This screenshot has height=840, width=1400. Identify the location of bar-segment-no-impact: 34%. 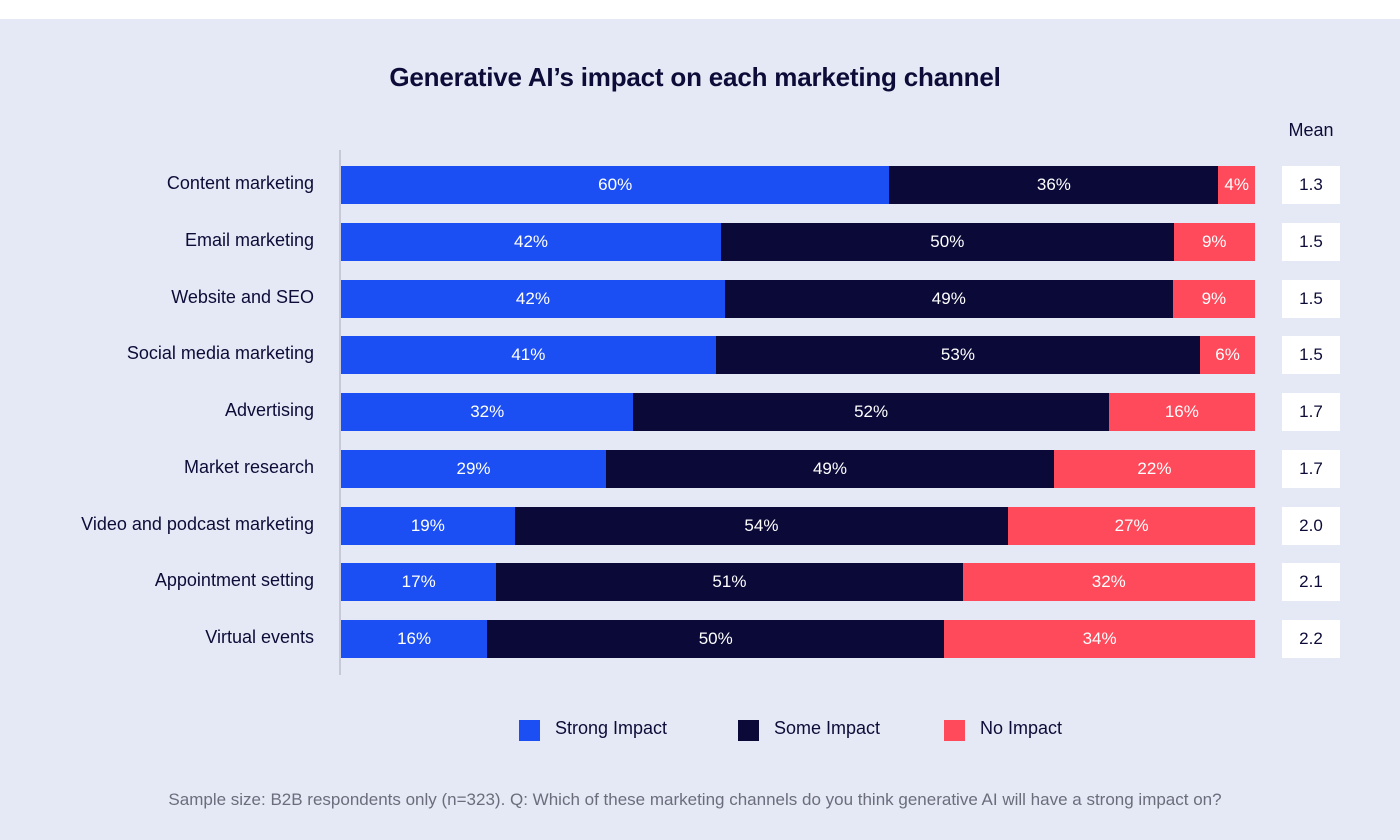
(1099, 639).